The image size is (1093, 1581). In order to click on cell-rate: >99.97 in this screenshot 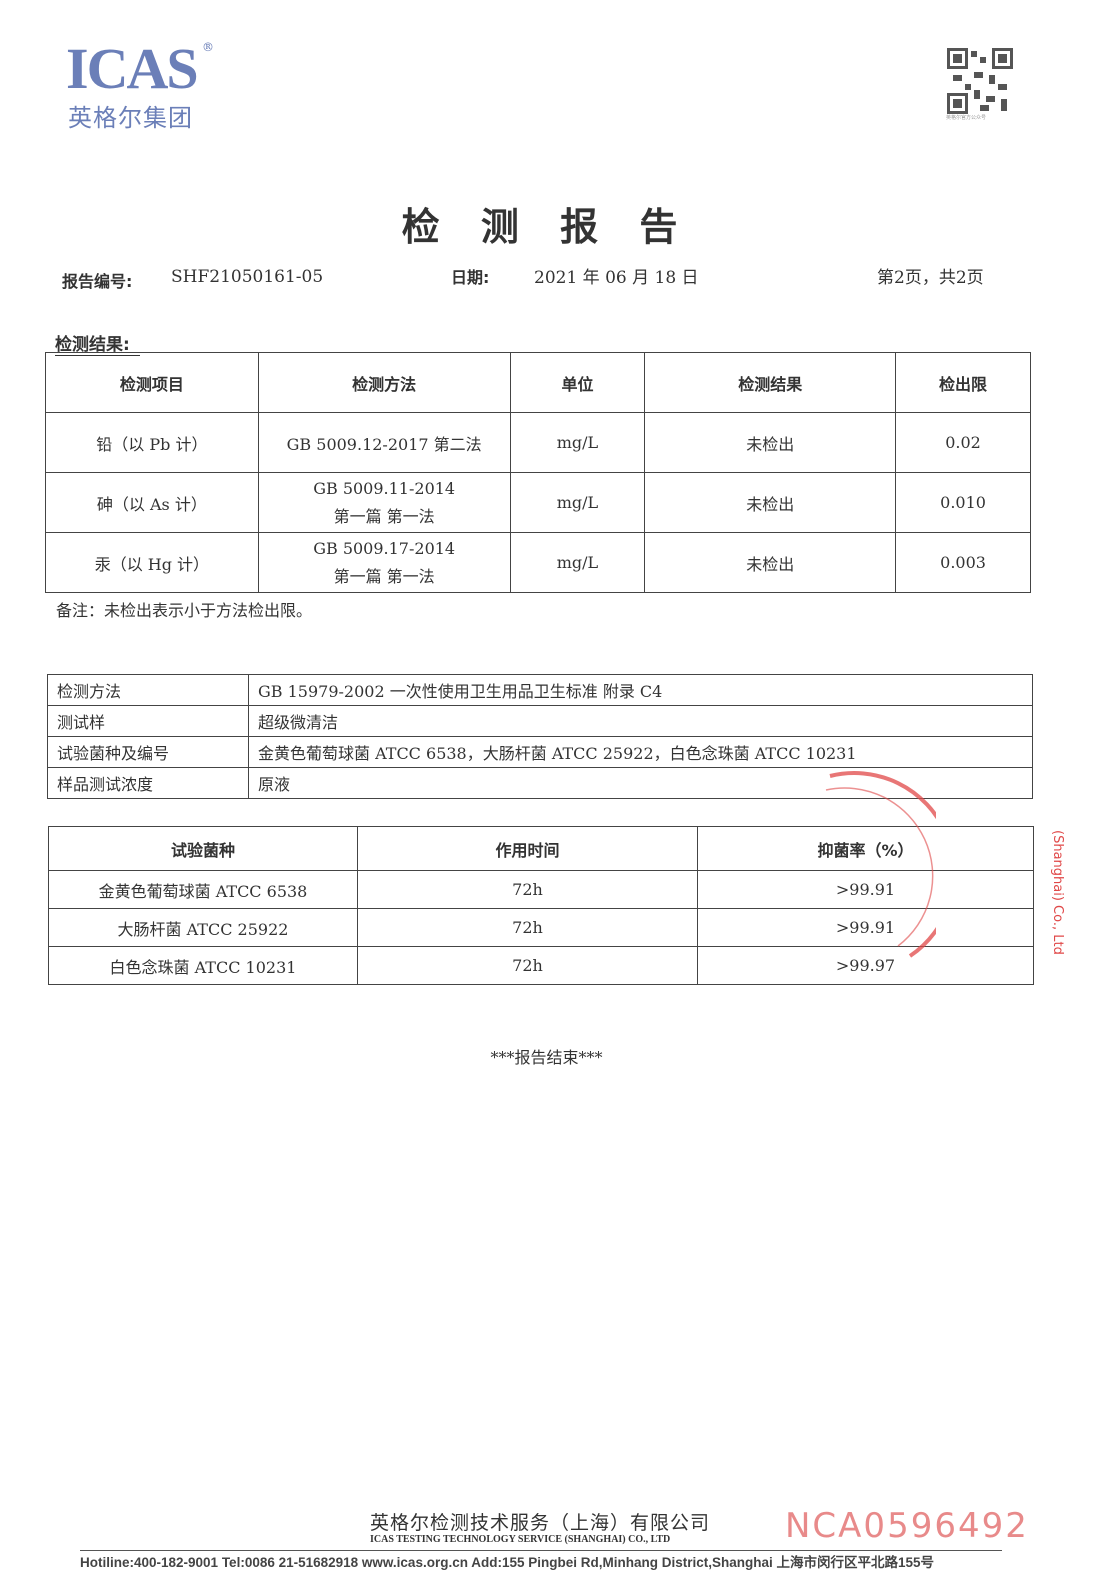, I will do `click(865, 965)`.